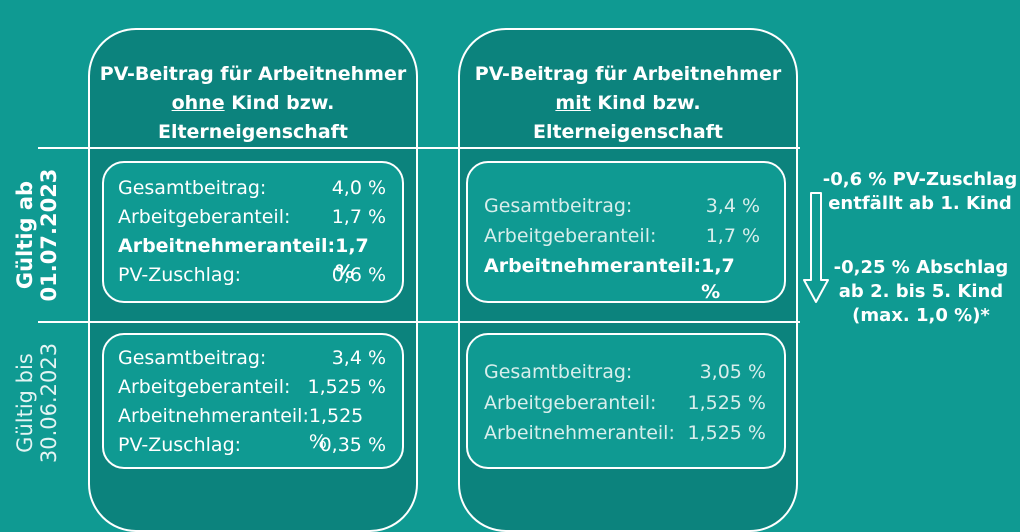 The height and width of the screenshot is (532, 1020). What do you see at coordinates (419, 322) in the screenshot?
I see `separator-middle` at bounding box center [419, 322].